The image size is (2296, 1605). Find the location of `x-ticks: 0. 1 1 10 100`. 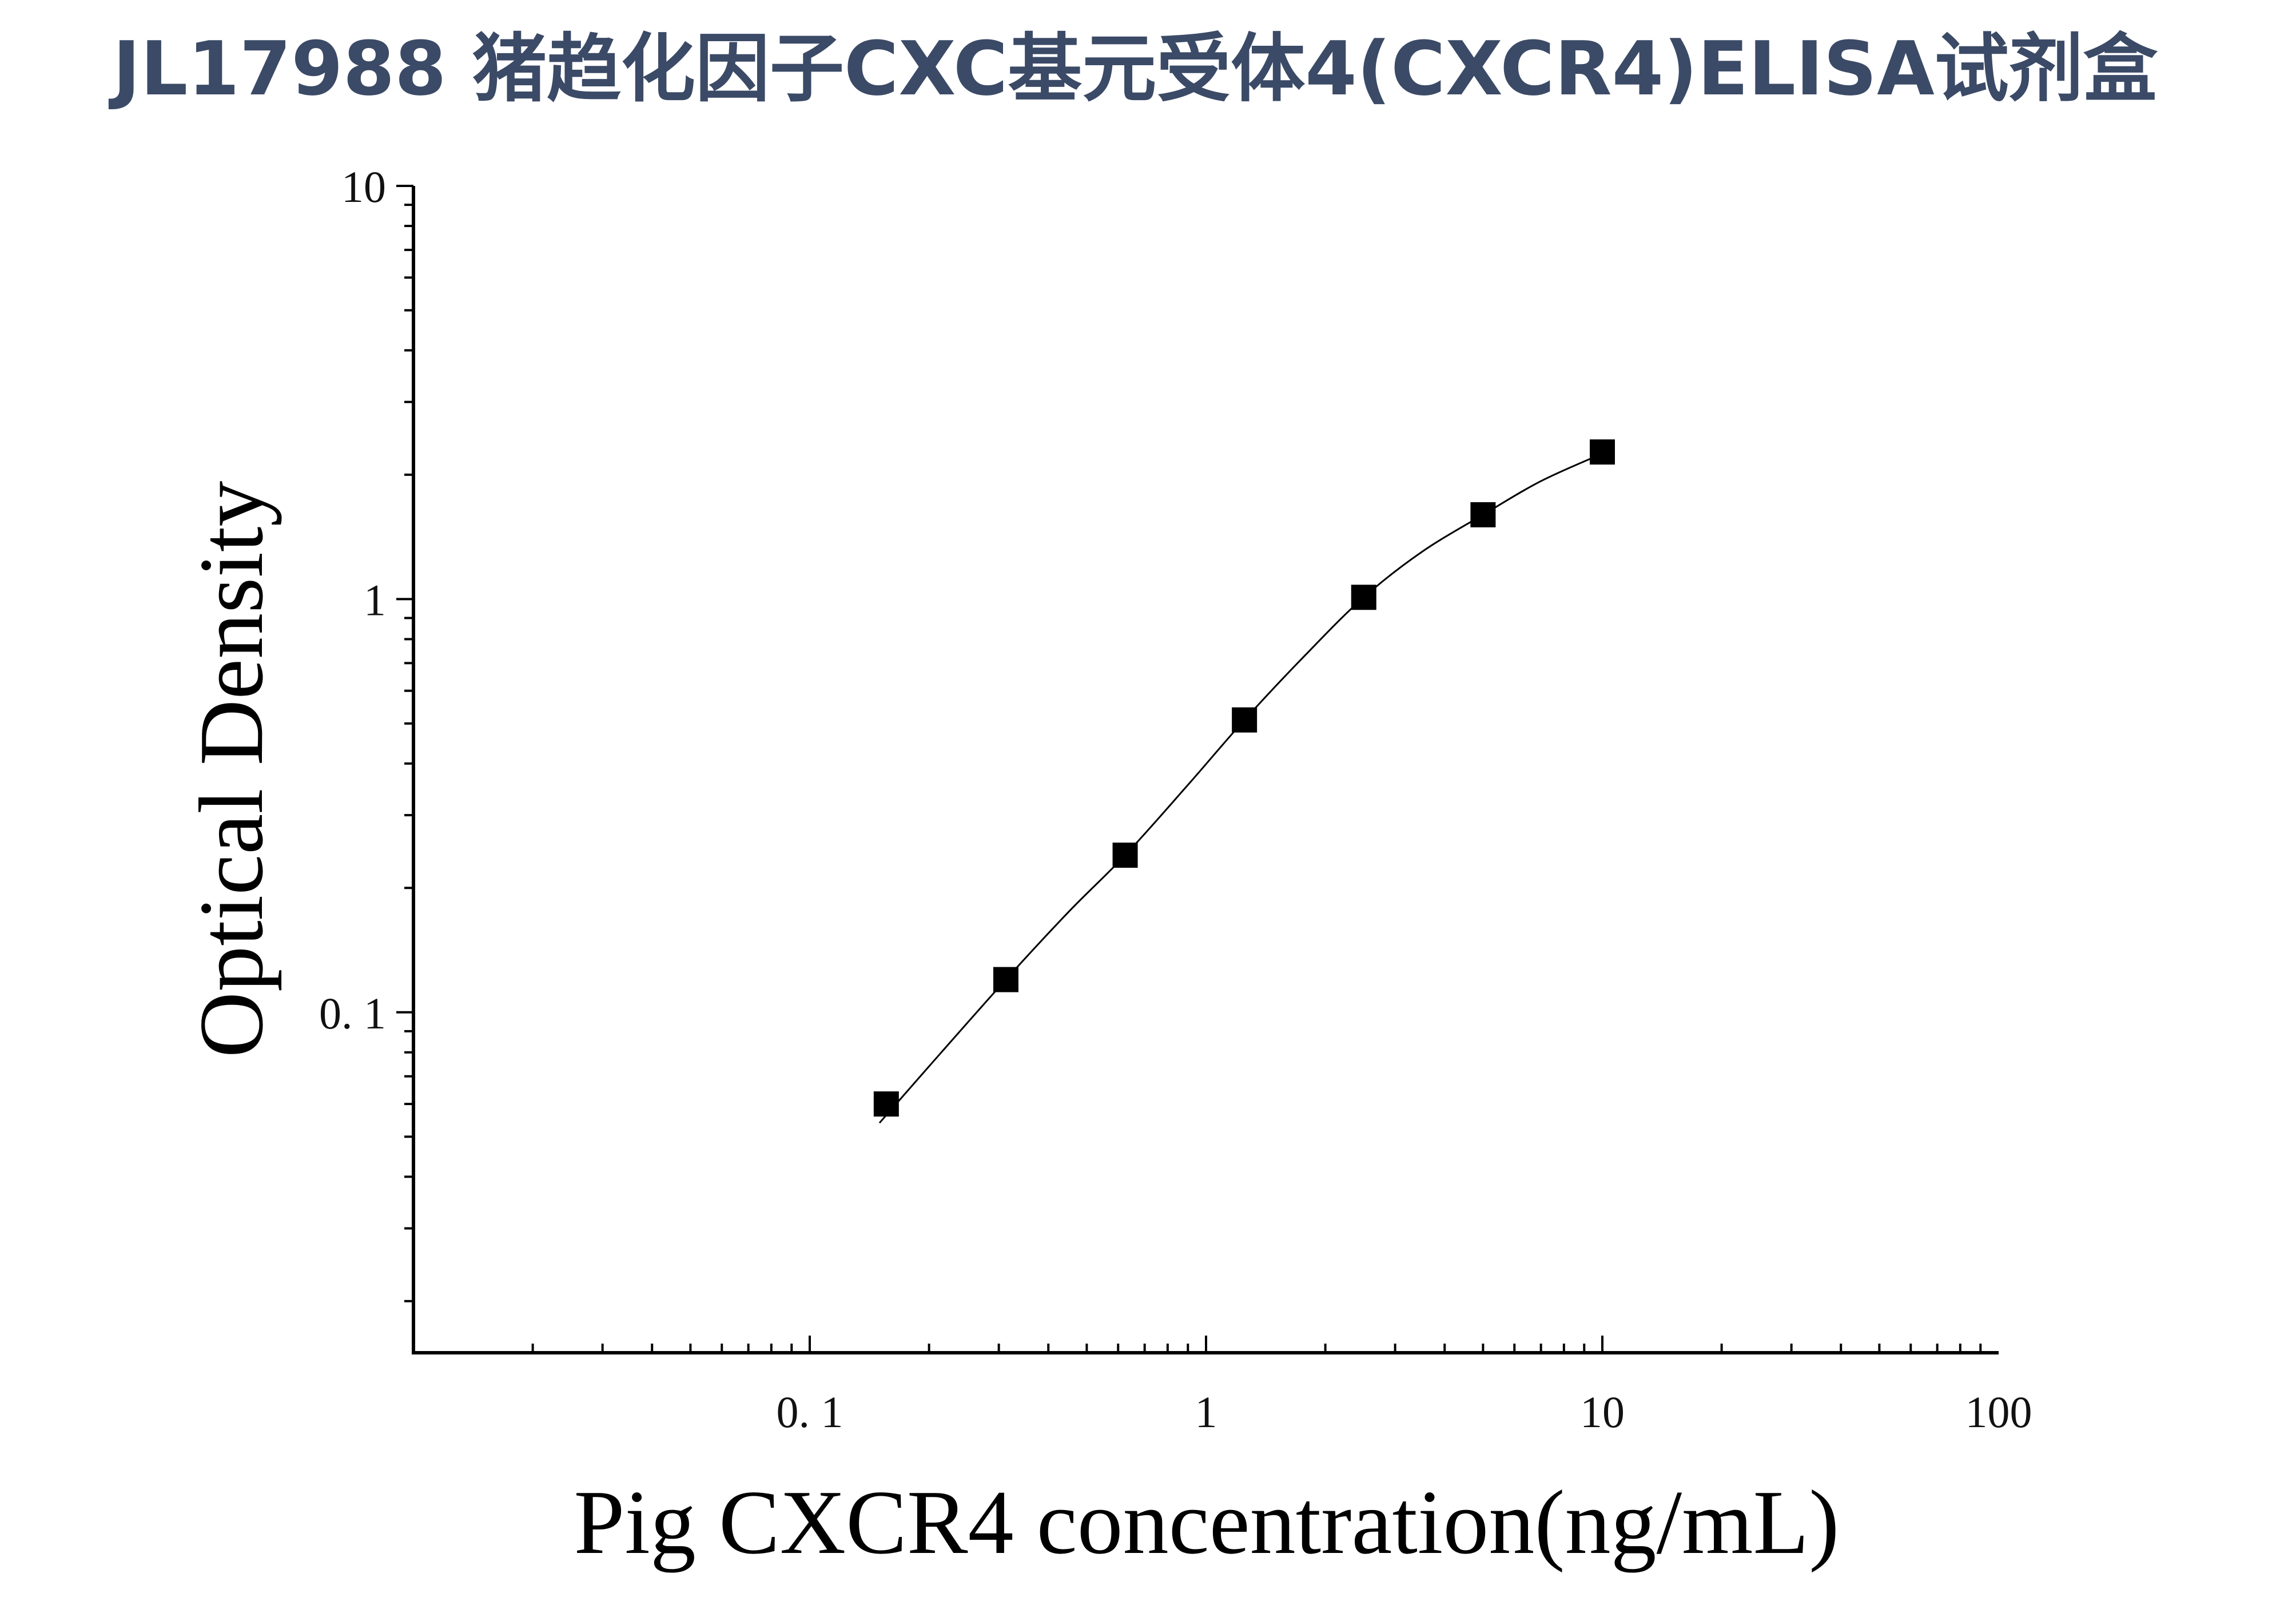

x-ticks: 0. 1 1 10 100 is located at coordinates (1281, 1386).